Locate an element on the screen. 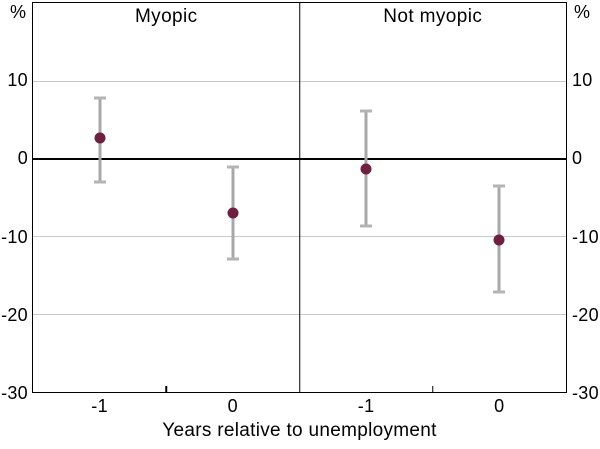 The height and width of the screenshot is (449, 600). y-axis-right: % 10 0 -10 -20 -30 is located at coordinates (585, 202).